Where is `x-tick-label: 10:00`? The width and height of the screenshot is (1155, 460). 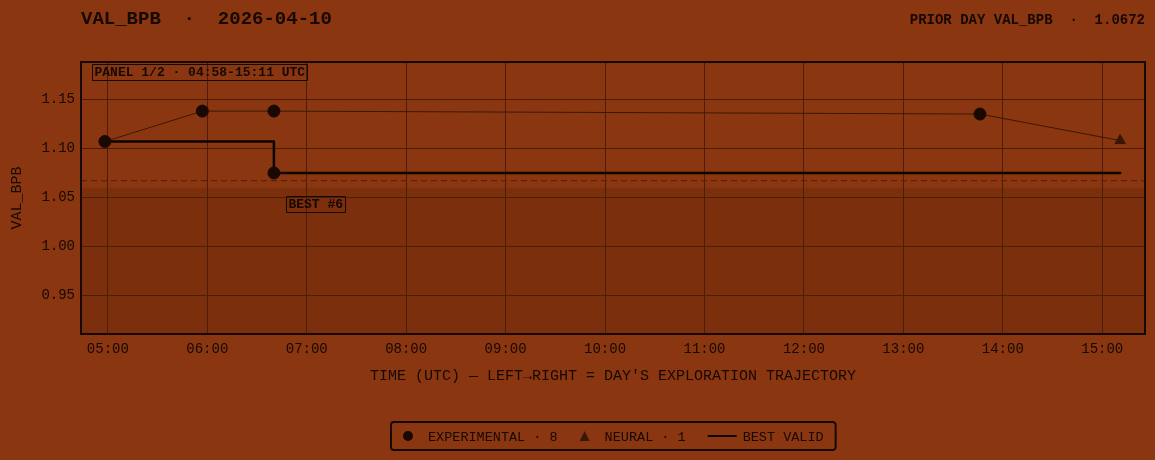 x-tick-label: 10:00 is located at coordinates (605, 349).